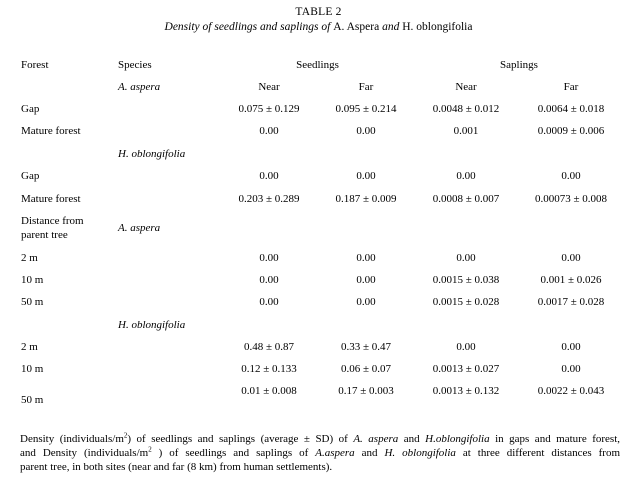  What do you see at coordinates (269, 369) in the screenshot?
I see `table-cell: 0.12 ± 0.133` at bounding box center [269, 369].